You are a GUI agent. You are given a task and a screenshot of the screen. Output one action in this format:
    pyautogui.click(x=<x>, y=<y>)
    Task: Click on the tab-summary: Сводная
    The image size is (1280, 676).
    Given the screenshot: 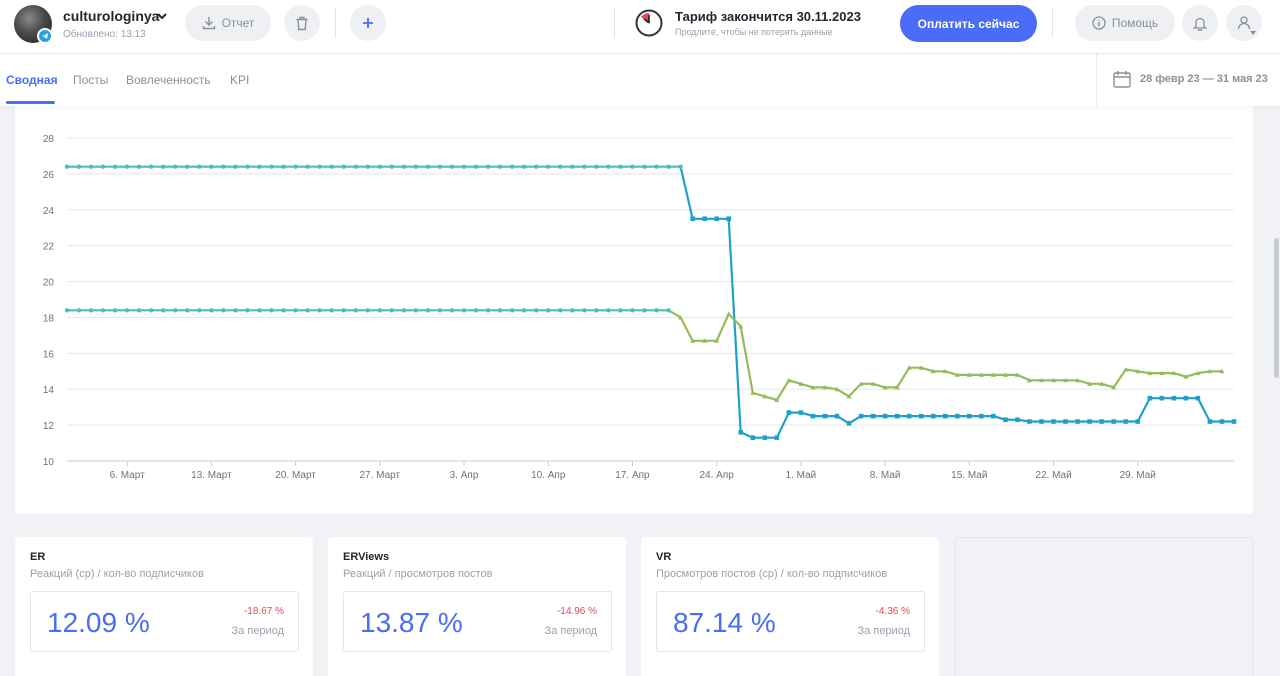 What is the action you would take?
    pyautogui.click(x=32, y=80)
    